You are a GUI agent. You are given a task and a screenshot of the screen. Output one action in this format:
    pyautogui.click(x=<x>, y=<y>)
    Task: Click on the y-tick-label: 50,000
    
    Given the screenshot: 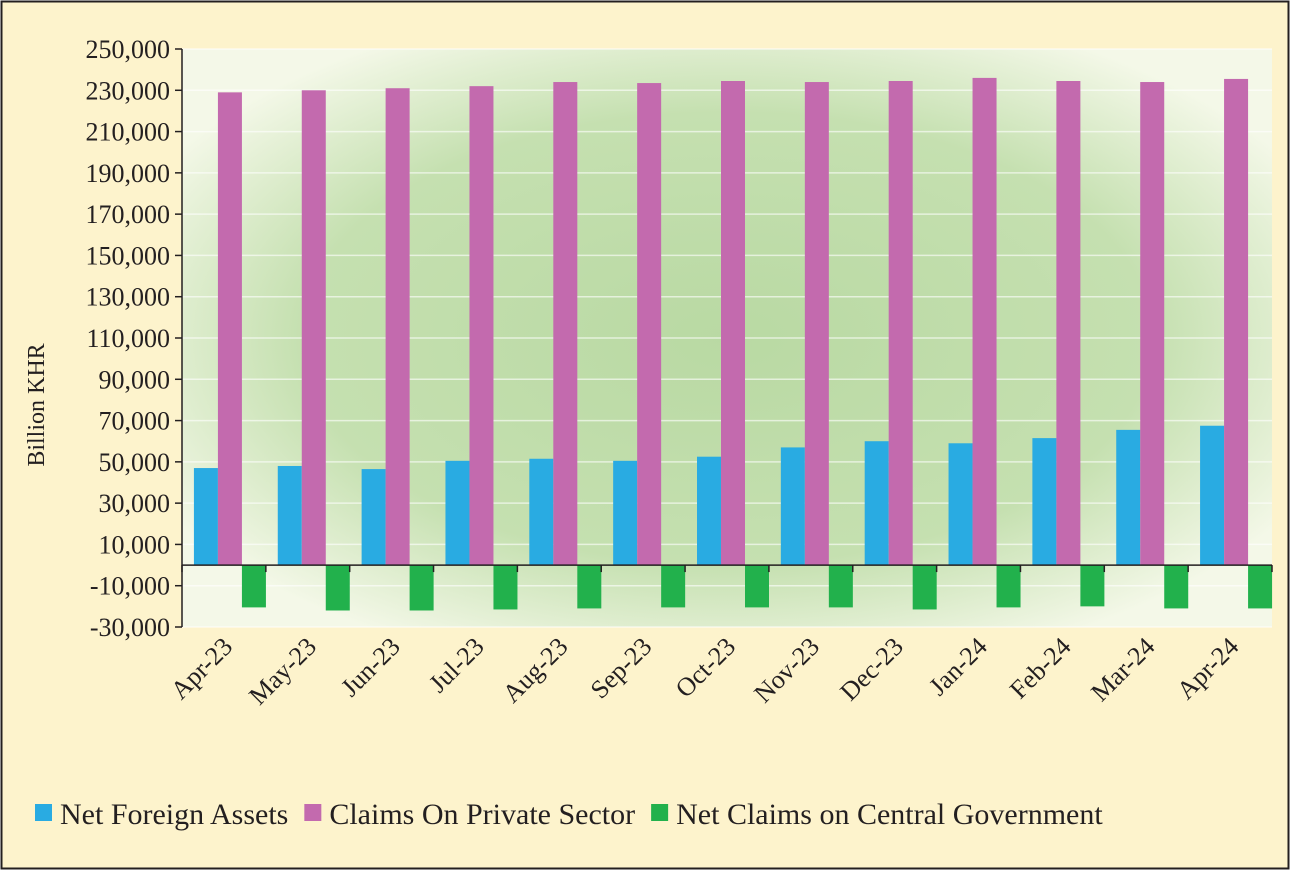 What is the action you would take?
    pyautogui.click(x=135, y=462)
    